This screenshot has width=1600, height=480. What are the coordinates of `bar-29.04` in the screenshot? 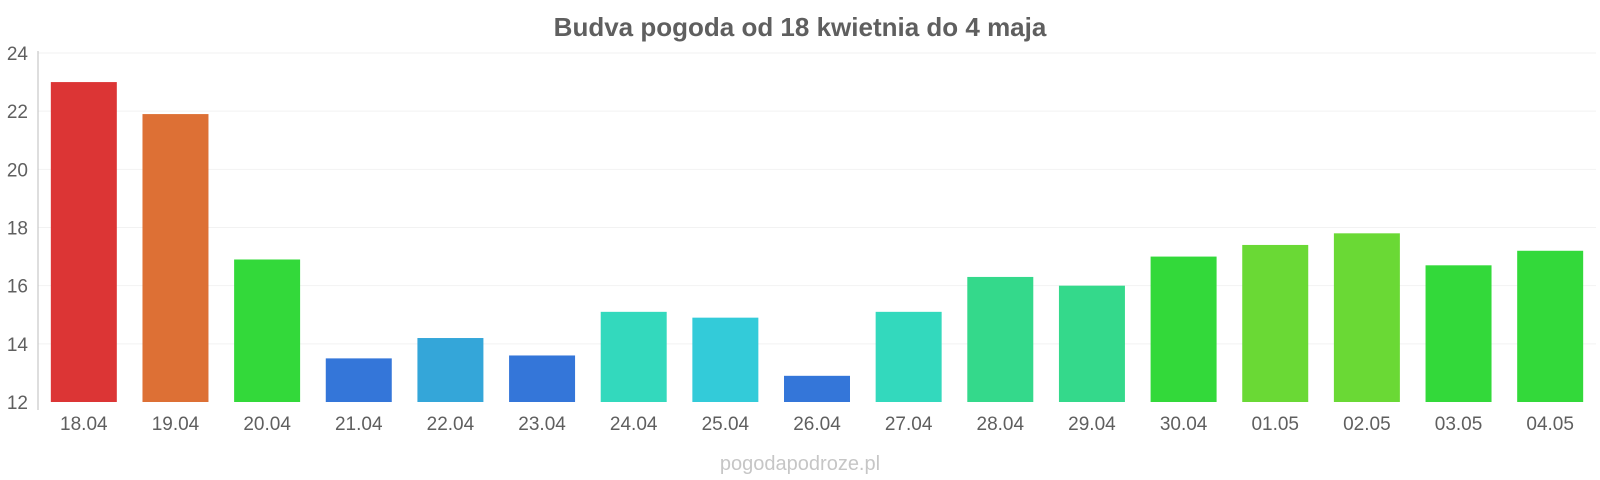 It's located at (1091, 343).